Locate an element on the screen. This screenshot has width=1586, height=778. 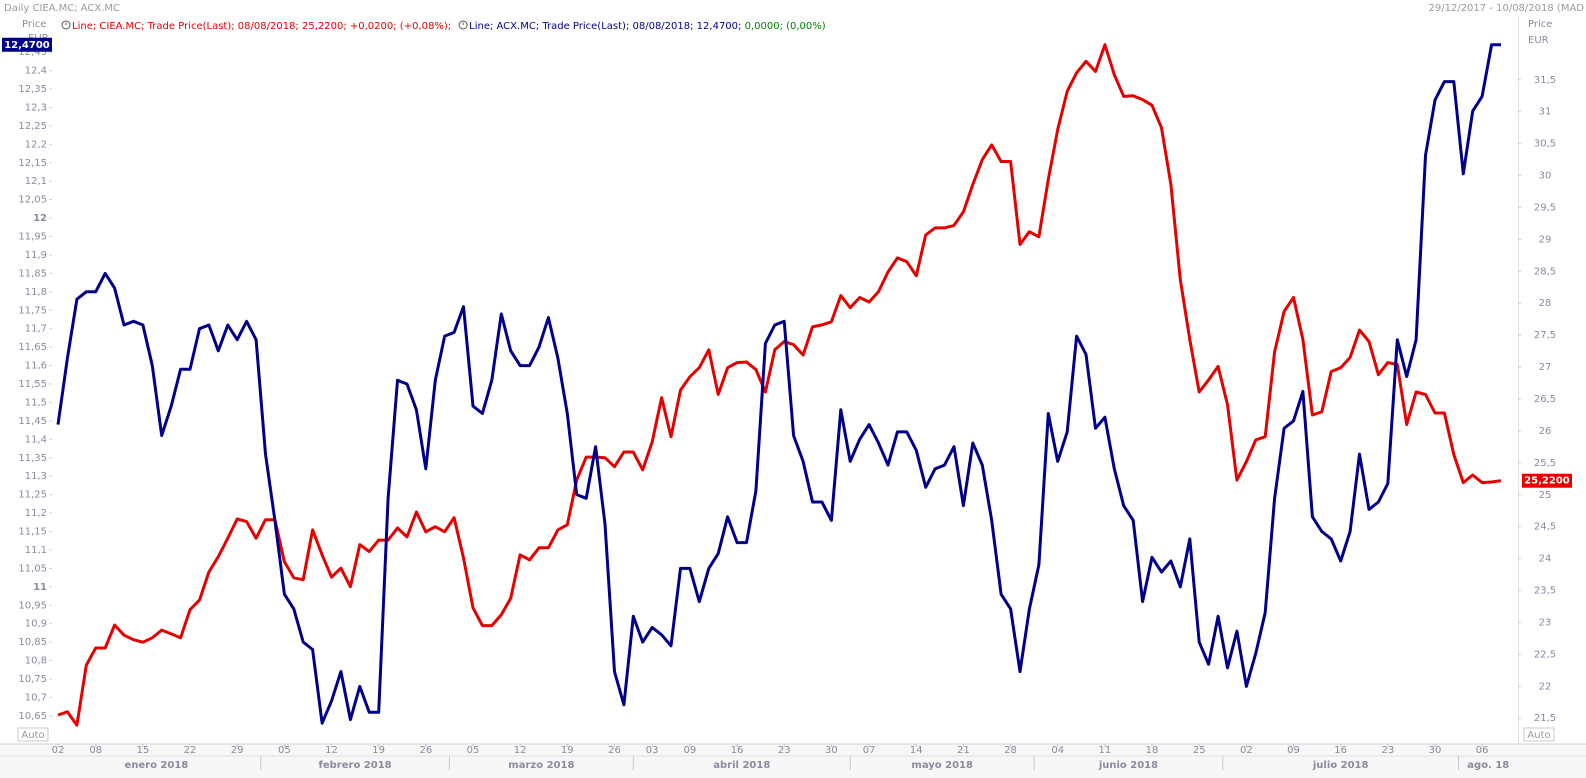
y-tick-label: 11,05 is located at coordinates (32, 568).